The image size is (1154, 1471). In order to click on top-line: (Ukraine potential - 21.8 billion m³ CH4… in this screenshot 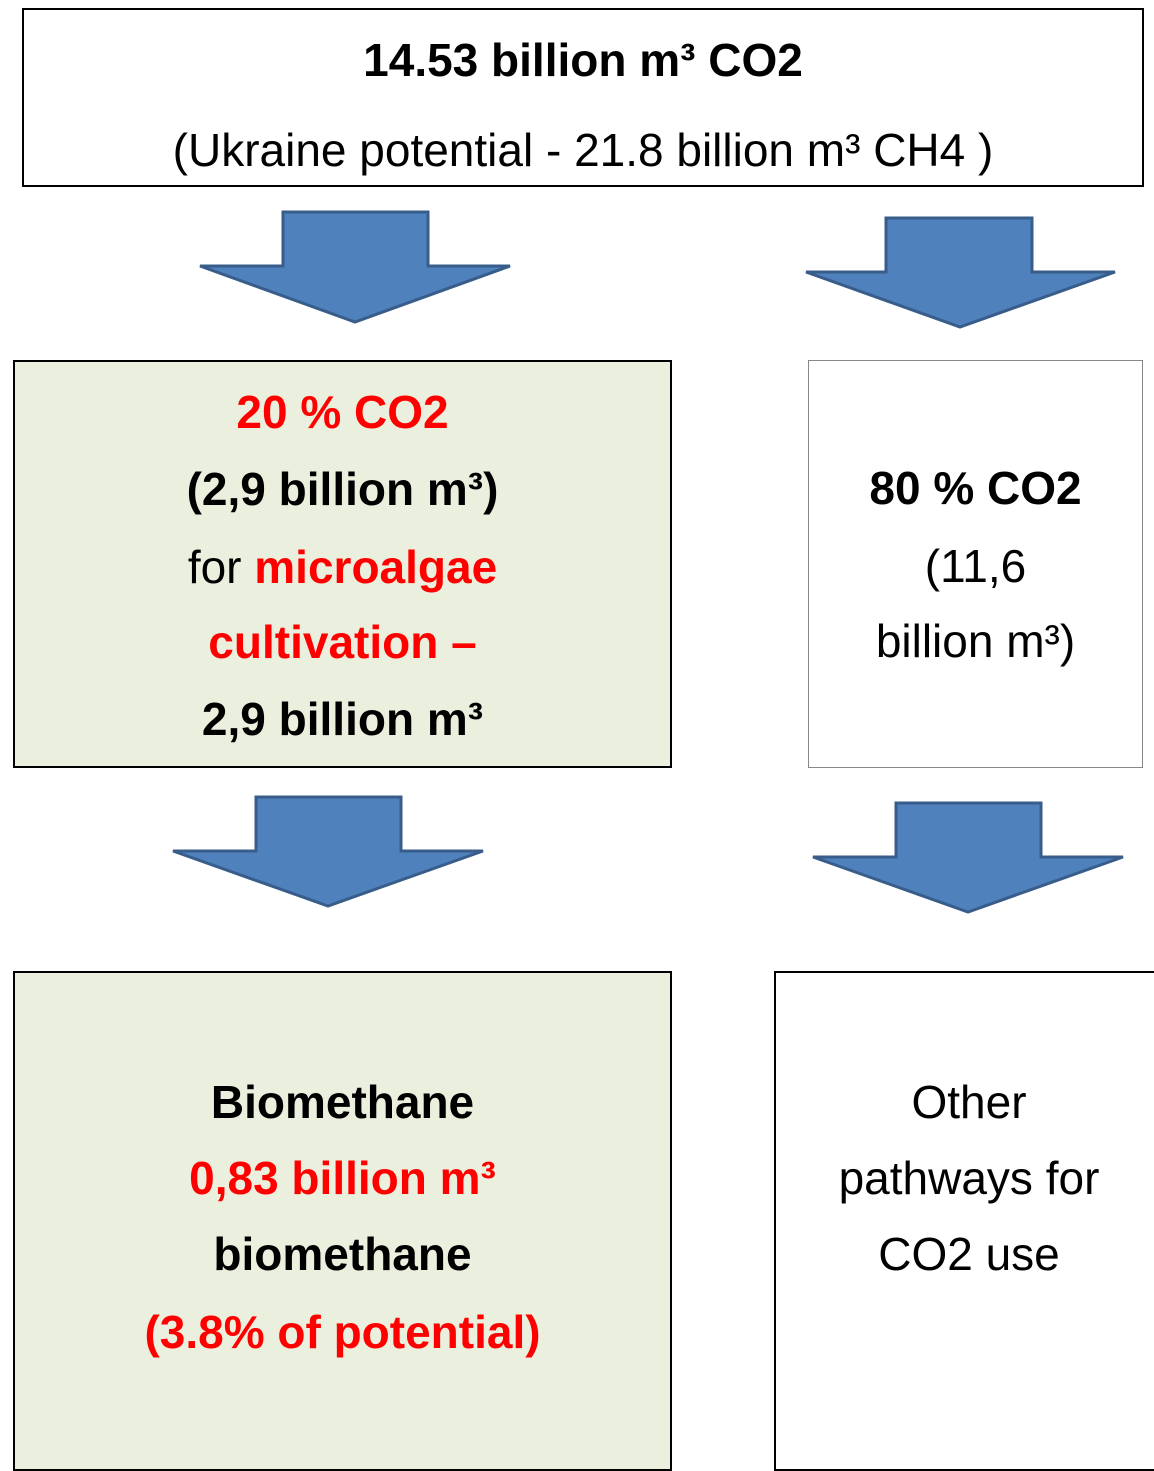, I will do `click(583, 150)`.